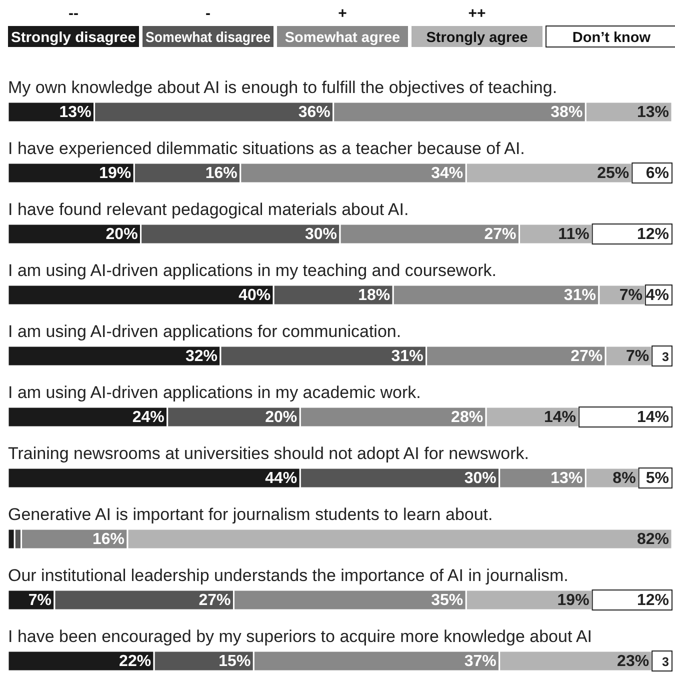 The image size is (675, 675). I want to click on data-label: 8%, so click(624, 478).